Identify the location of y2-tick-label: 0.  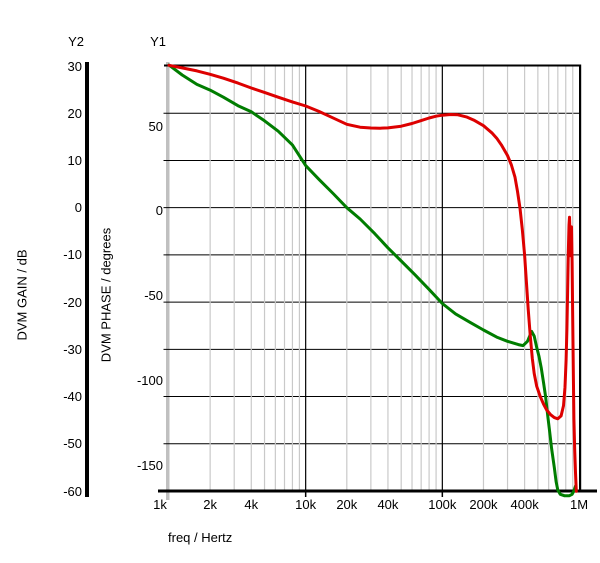
(78, 208).